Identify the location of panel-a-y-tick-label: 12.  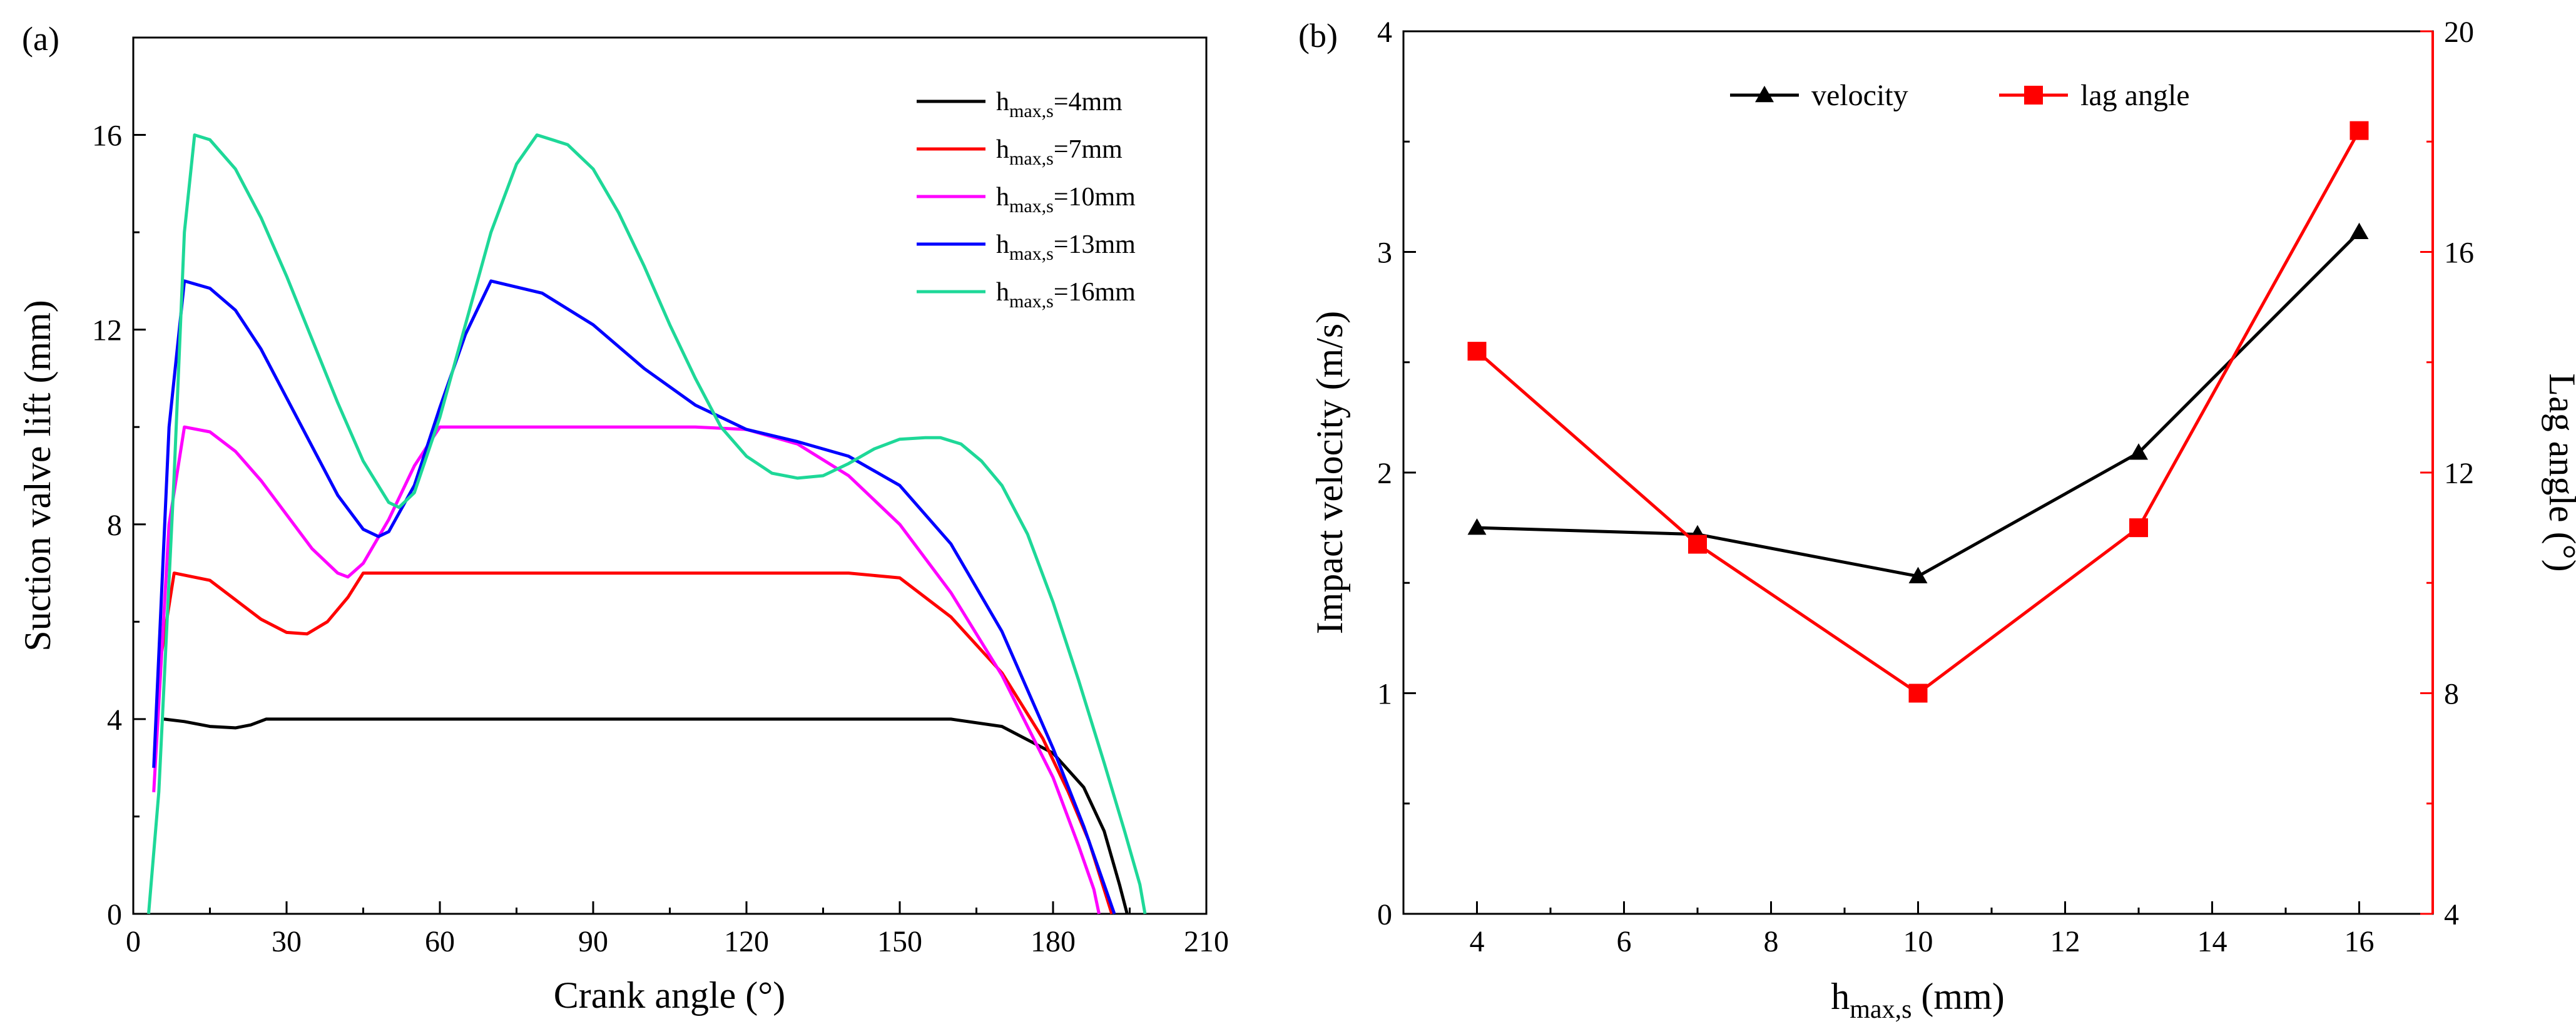
(107, 331).